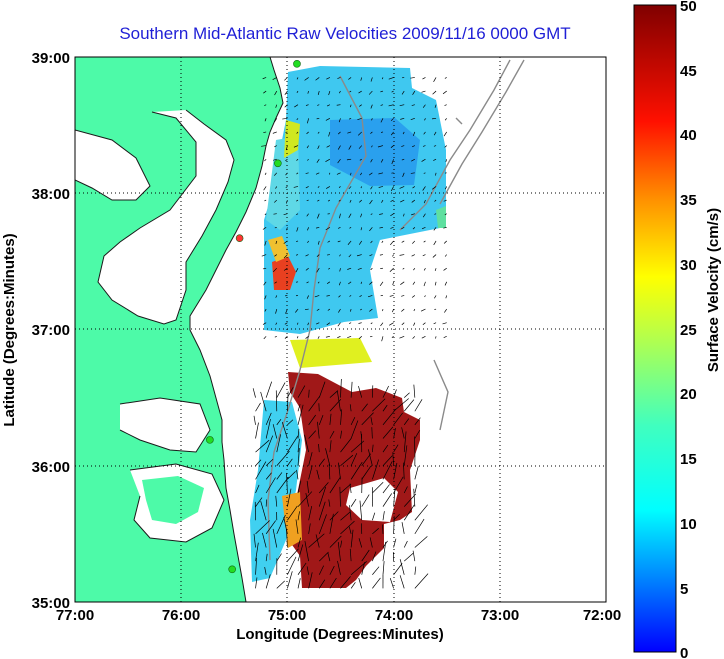  What do you see at coordinates (51, 330) in the screenshot?
I see `y-tick-label: 37:00` at bounding box center [51, 330].